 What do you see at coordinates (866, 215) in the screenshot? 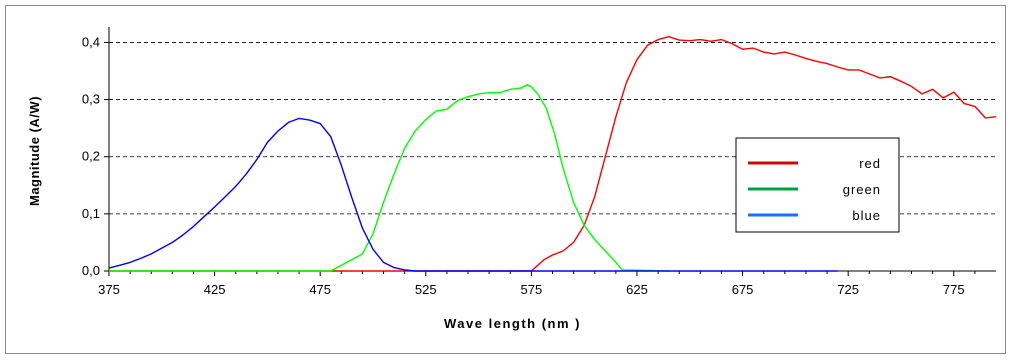
I see `legend-label-blue: blue` at bounding box center [866, 215].